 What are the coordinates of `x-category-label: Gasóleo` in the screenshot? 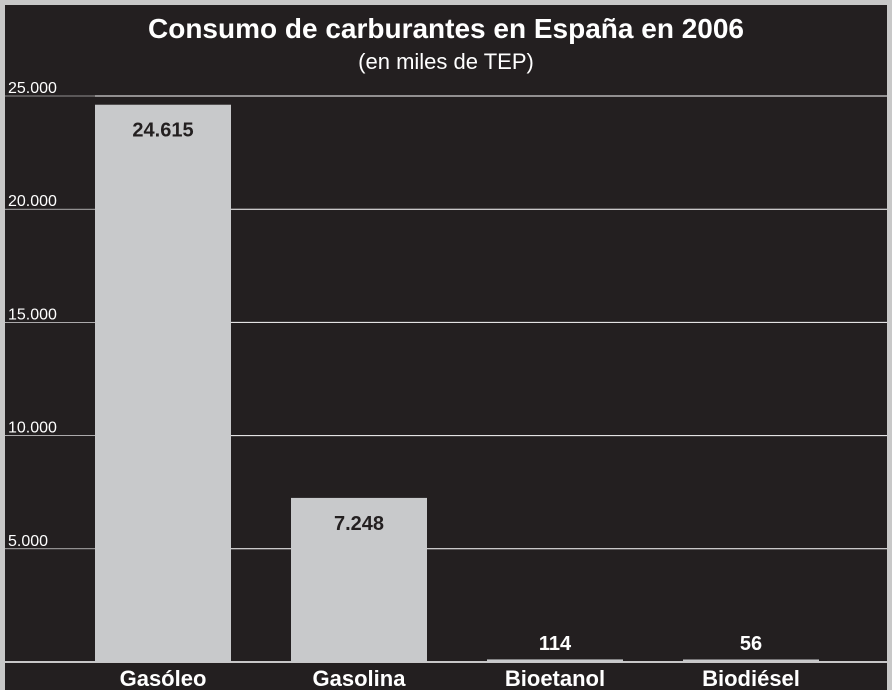 It's located at (163, 678).